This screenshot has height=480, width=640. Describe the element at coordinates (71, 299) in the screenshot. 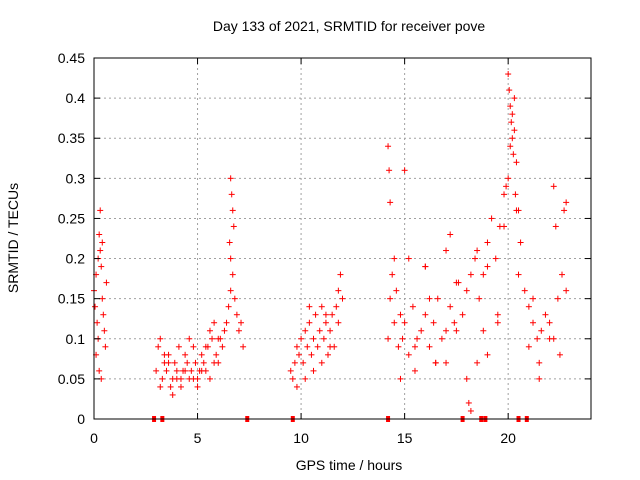

I see `y-tick-label: 0.15` at that location.